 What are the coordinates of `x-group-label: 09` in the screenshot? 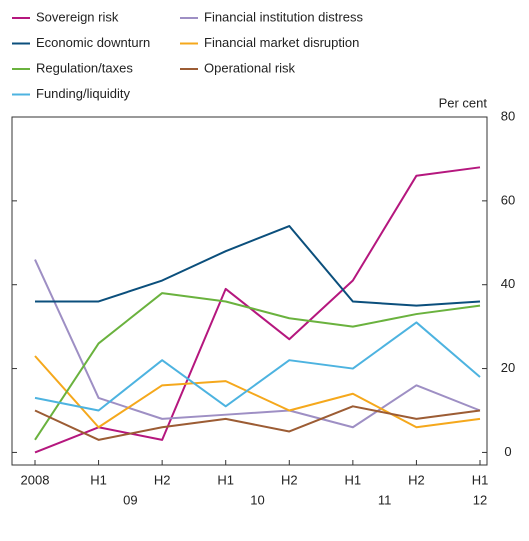 It's located at (130, 499).